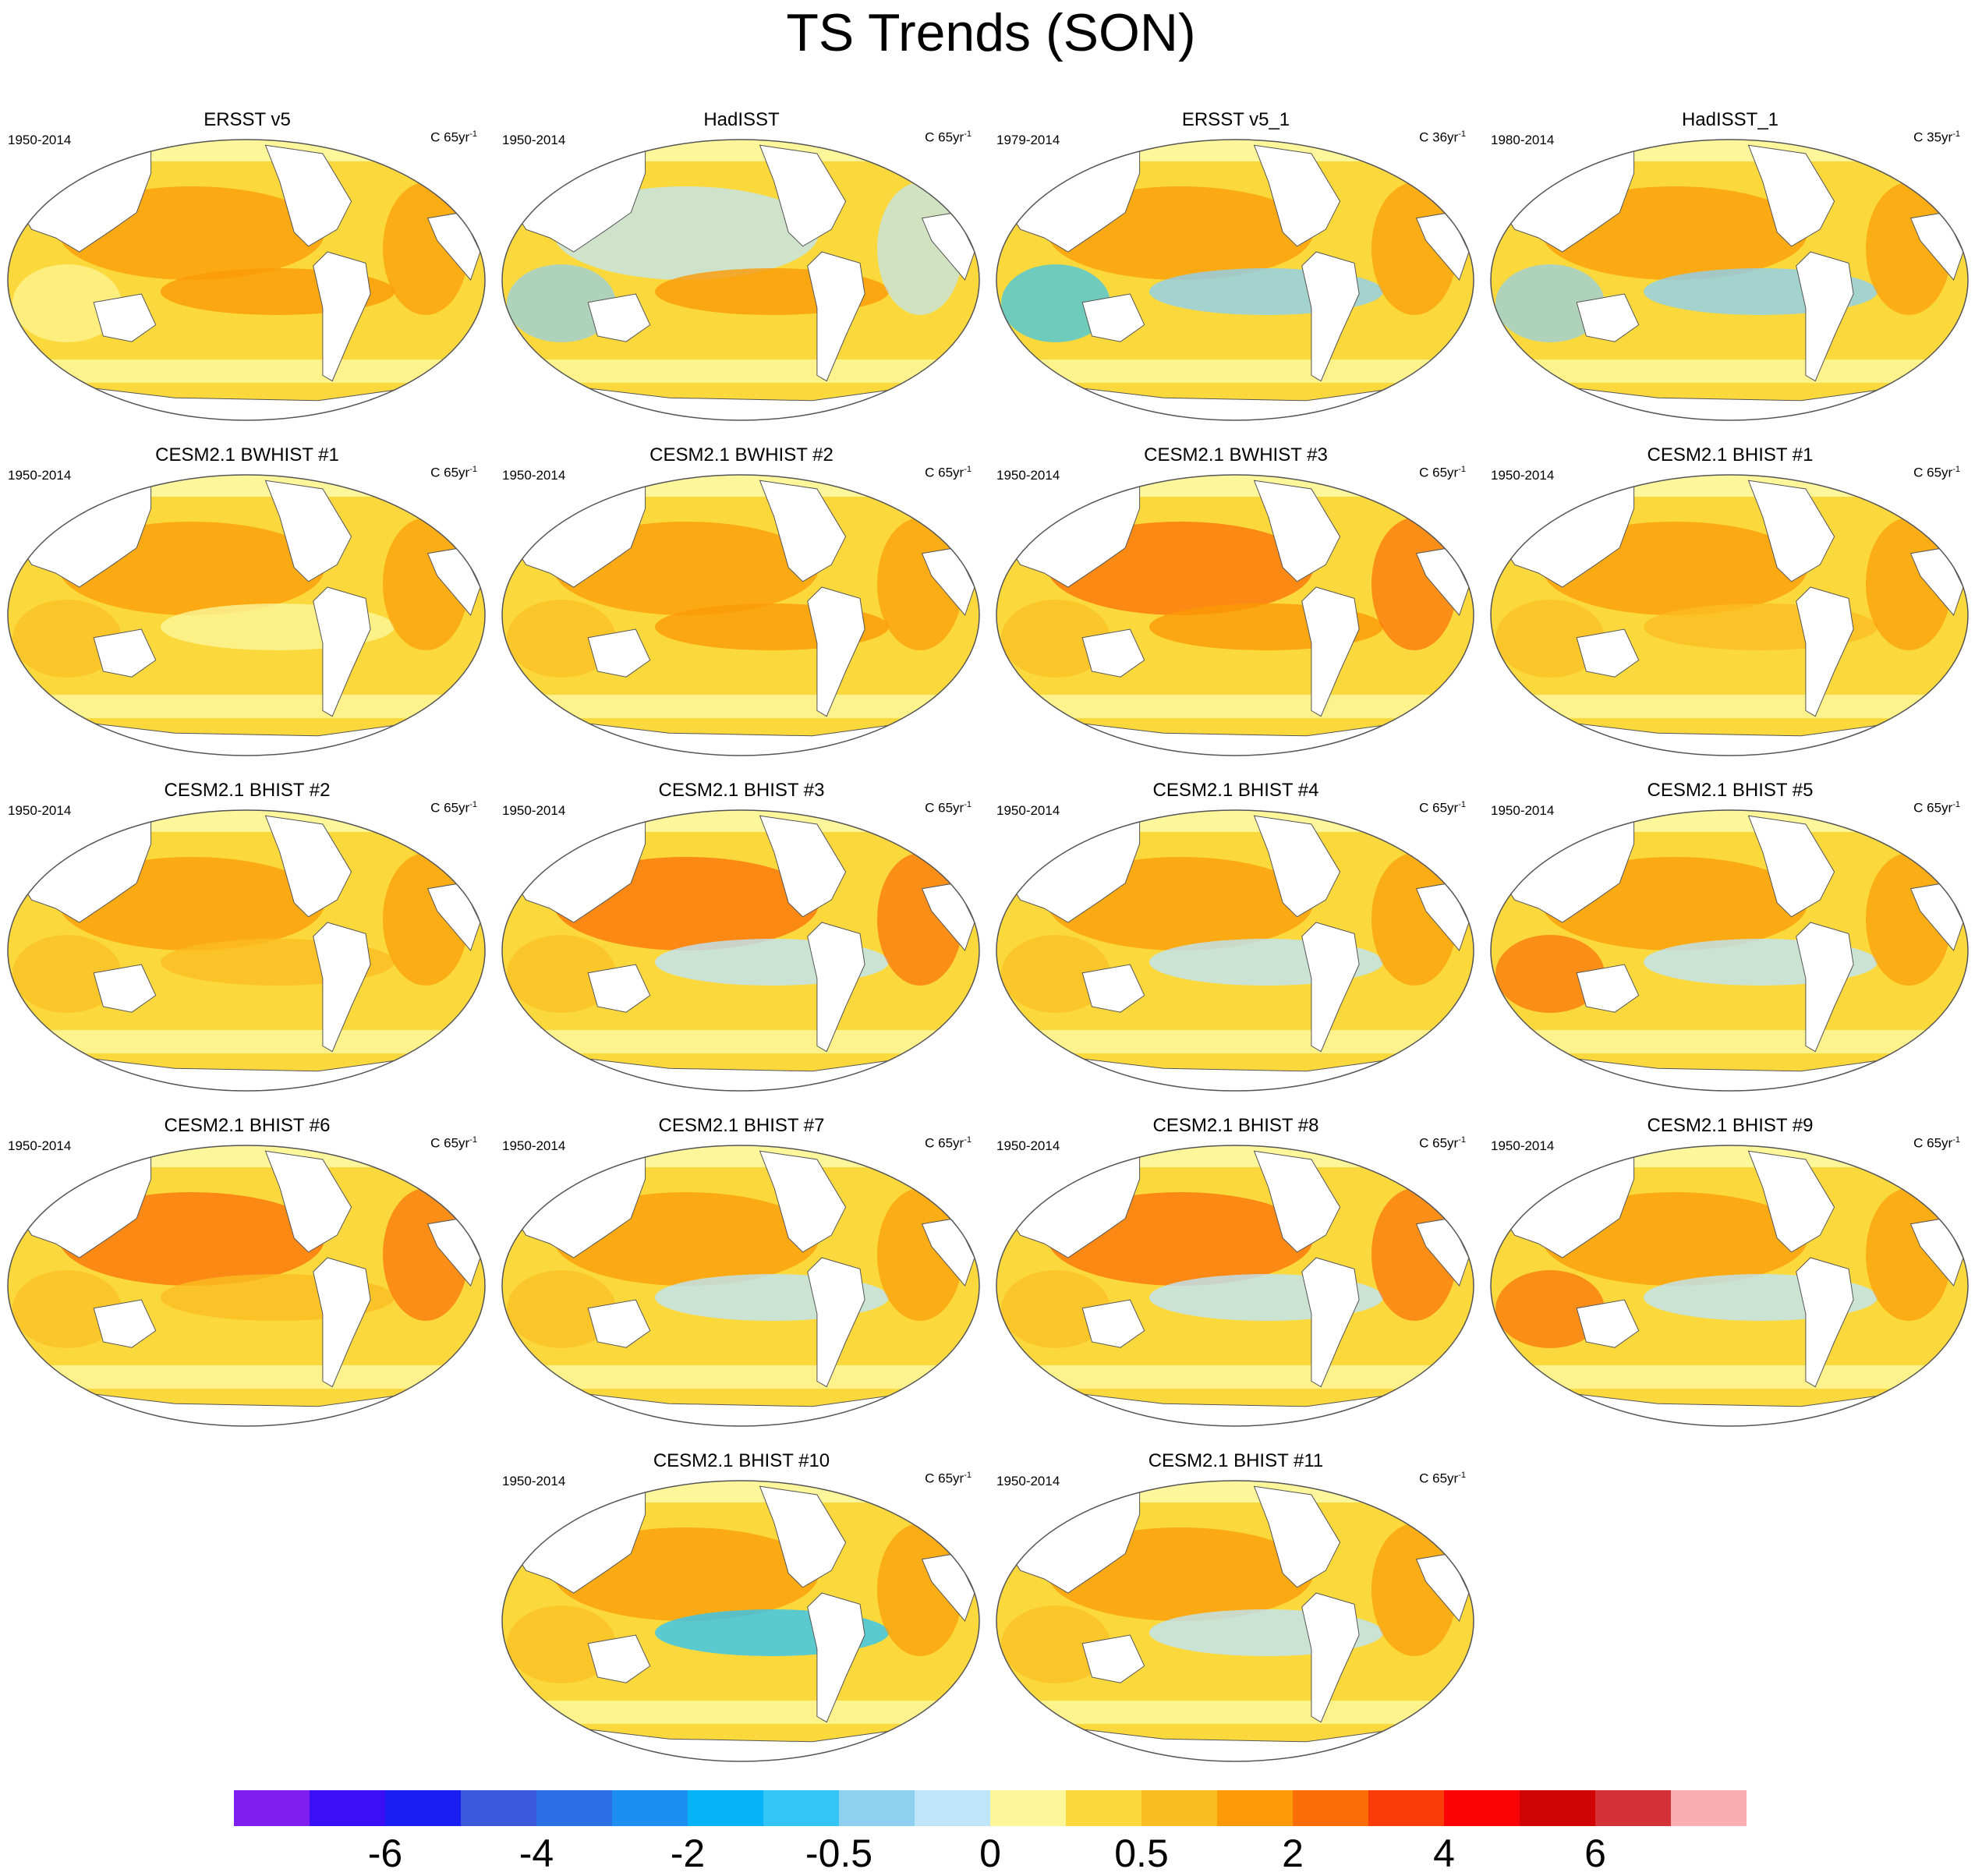 The width and height of the screenshot is (1982, 1876). Describe the element at coordinates (1236, 1460) in the screenshot. I see `panel-title: CESM2.1 BHIST #11` at that location.